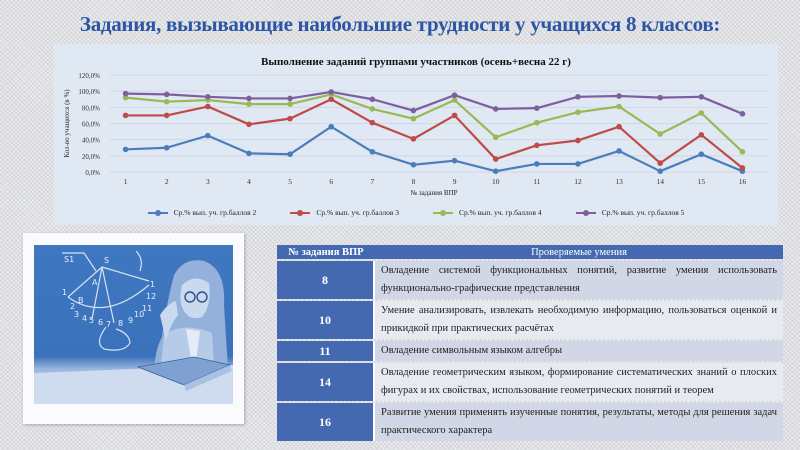 This screenshot has width=800, height=450. I want to click on y-tick-label: 80,0%, so click(91, 108).